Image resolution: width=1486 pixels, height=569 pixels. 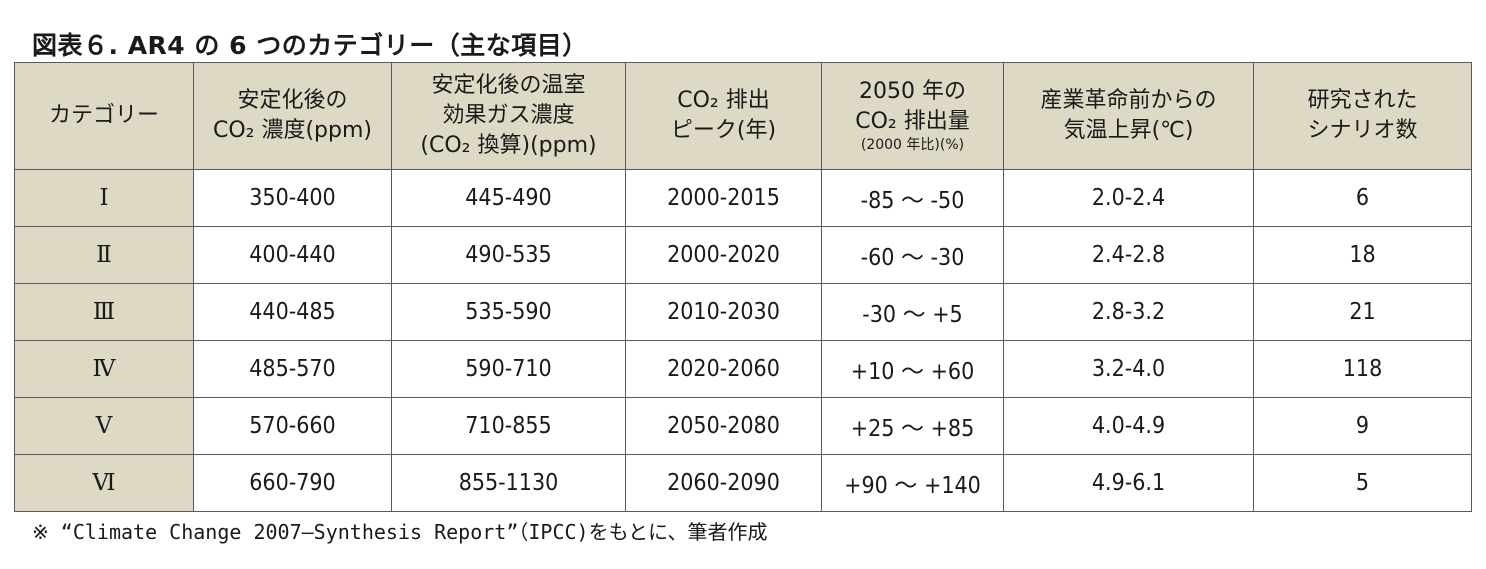 What do you see at coordinates (1128, 198) in the screenshot?
I see `table-cell: 2.0-2.4` at bounding box center [1128, 198].